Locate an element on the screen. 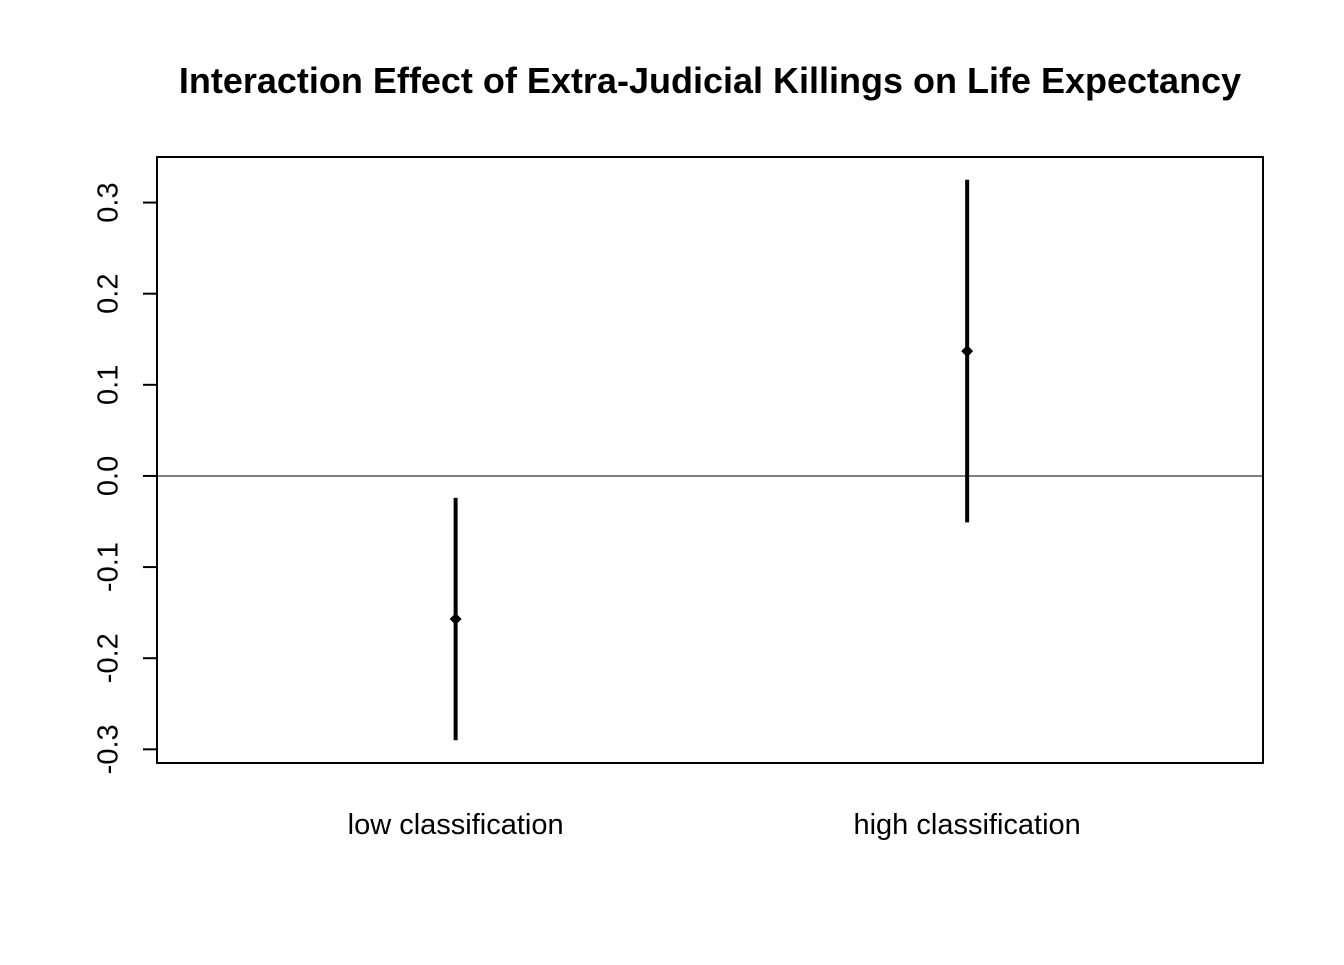 Image resolution: width=1344 pixels, height=965 pixels. y-axis: -0.3 -0.2 -0.1 0.0 0.1 0.2 0.3 is located at coordinates (125, 478).